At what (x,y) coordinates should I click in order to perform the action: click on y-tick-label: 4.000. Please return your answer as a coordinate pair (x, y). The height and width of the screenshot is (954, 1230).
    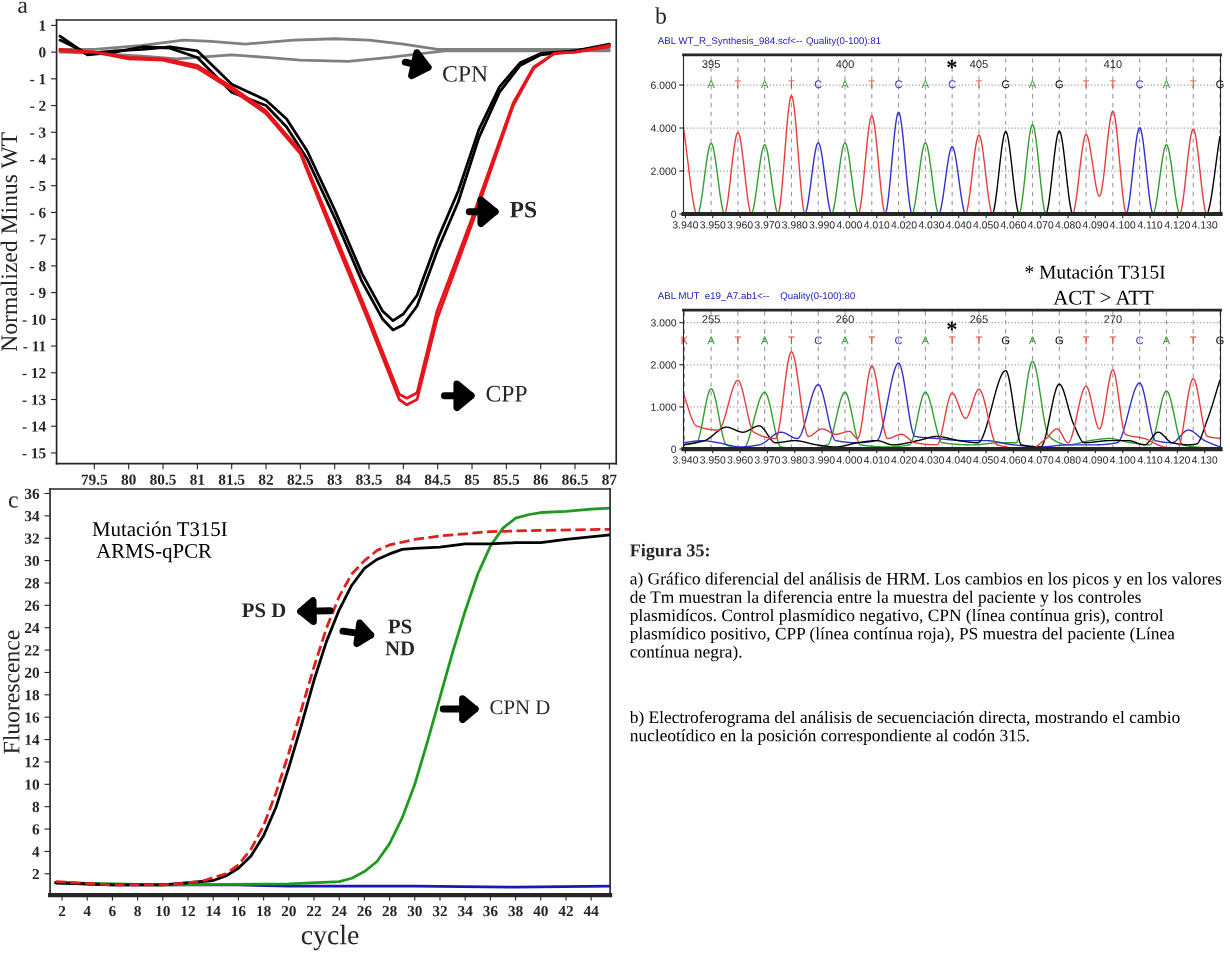
    Looking at the image, I should click on (663, 128).